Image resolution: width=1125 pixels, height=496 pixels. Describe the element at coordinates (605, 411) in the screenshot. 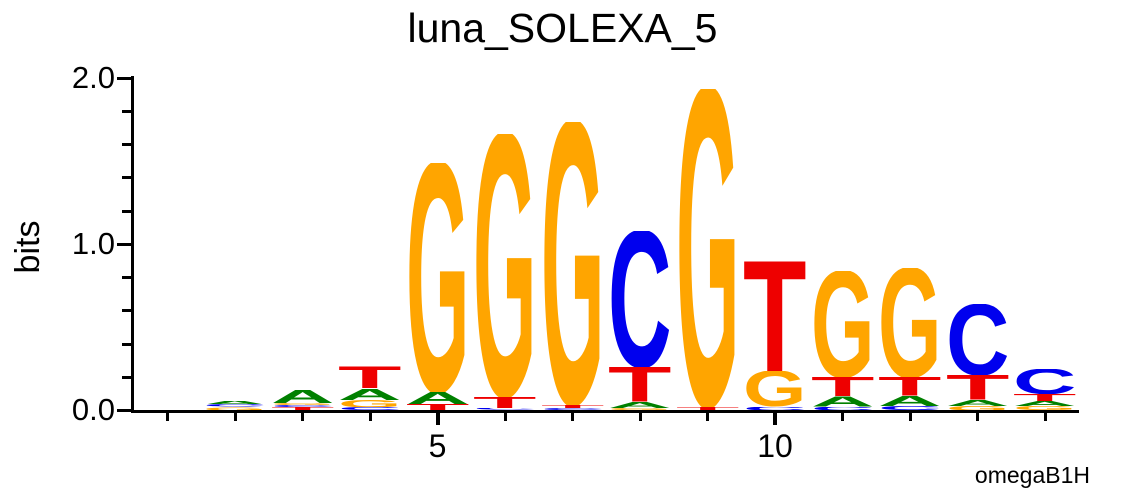

I see `x-axis` at that location.